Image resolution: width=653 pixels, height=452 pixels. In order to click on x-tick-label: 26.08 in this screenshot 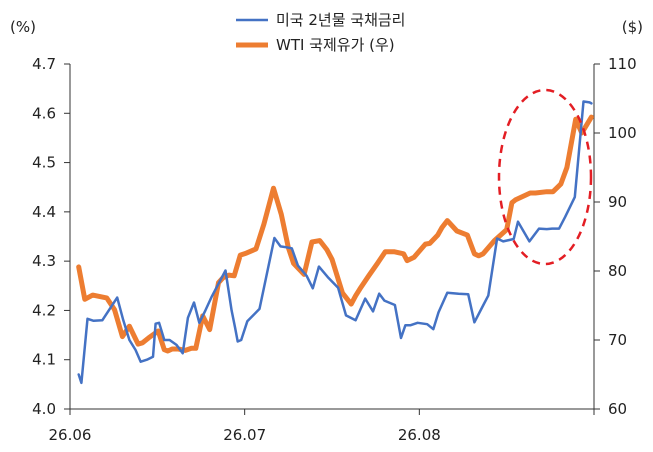, I will do `click(419, 435)`.